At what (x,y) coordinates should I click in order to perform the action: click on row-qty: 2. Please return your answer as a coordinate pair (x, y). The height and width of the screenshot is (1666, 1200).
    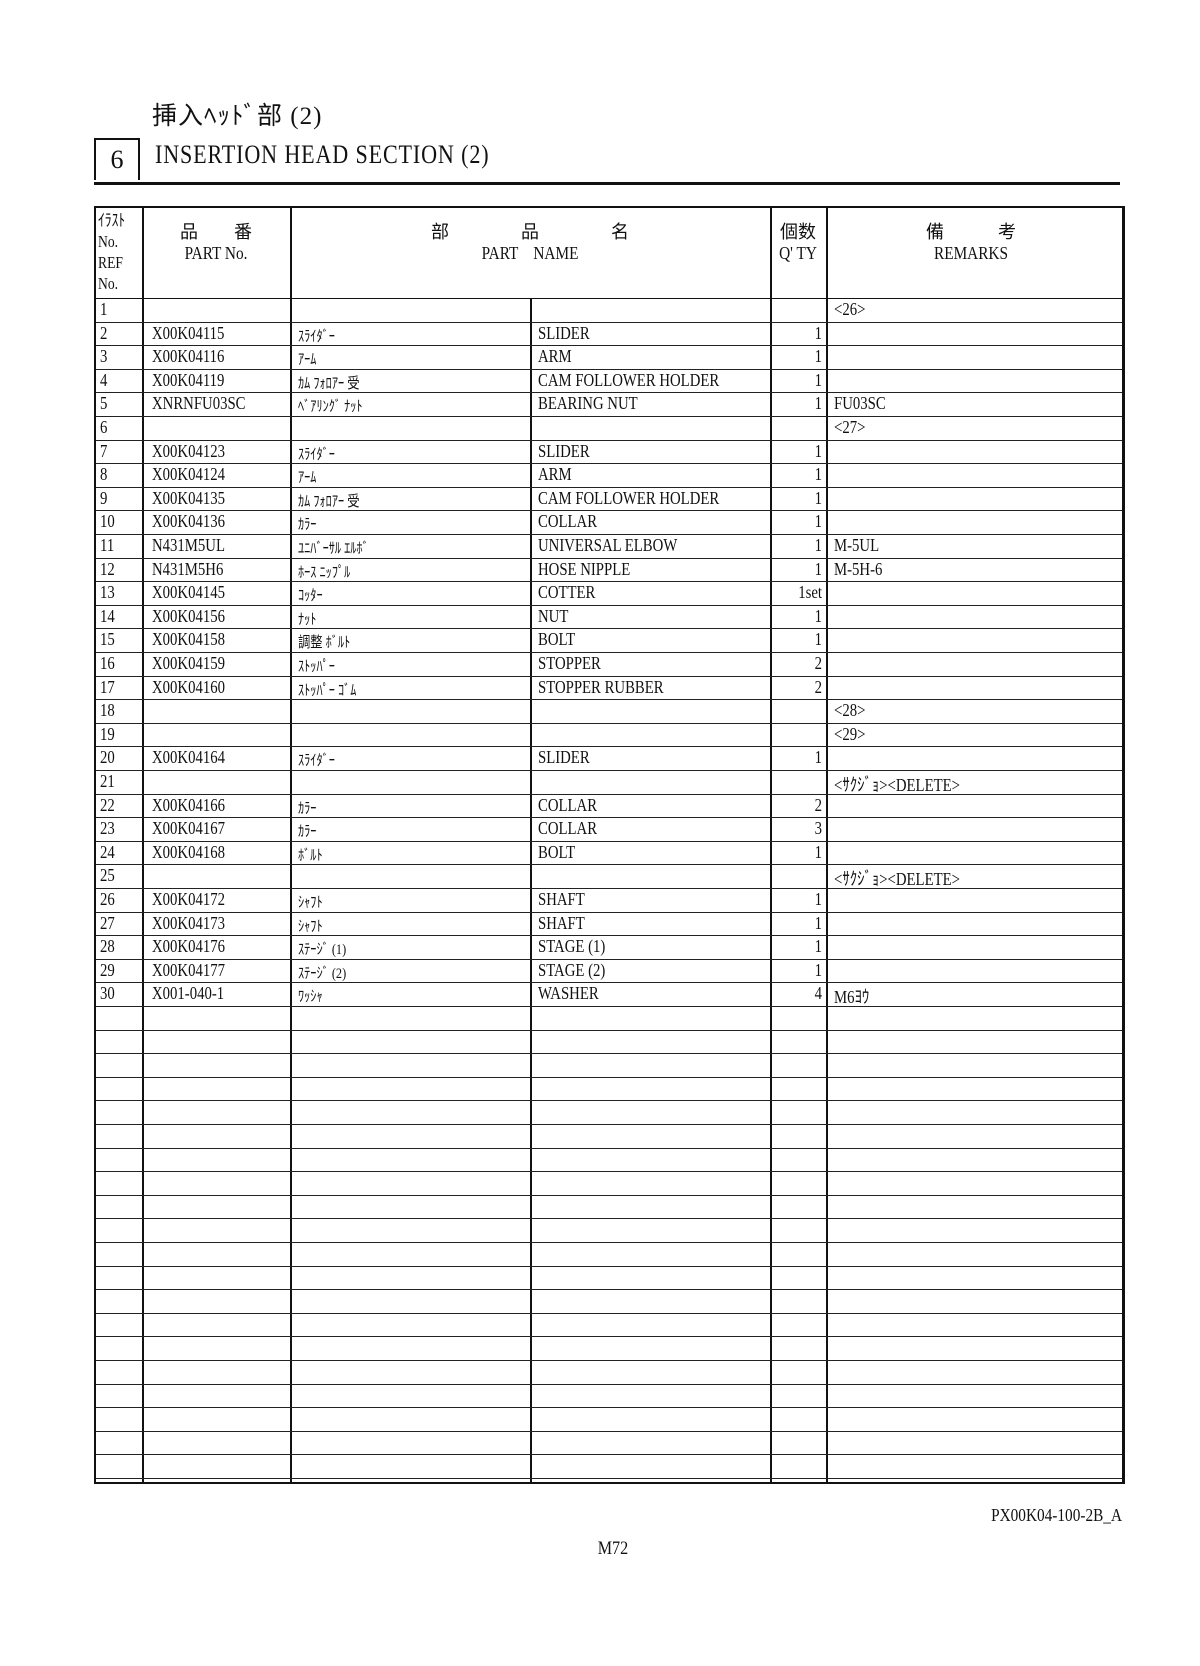
    Looking at the image, I should click on (818, 686).